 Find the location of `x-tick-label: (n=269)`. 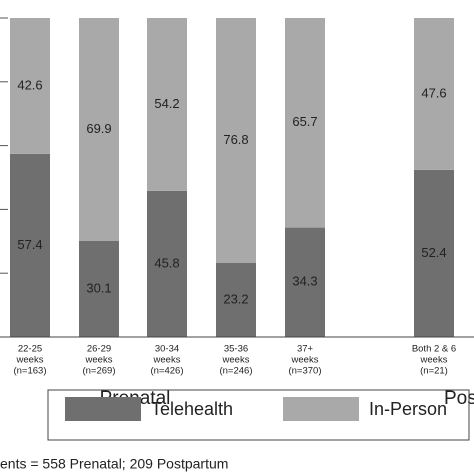

x-tick-label: (n=269) is located at coordinates (98, 371).